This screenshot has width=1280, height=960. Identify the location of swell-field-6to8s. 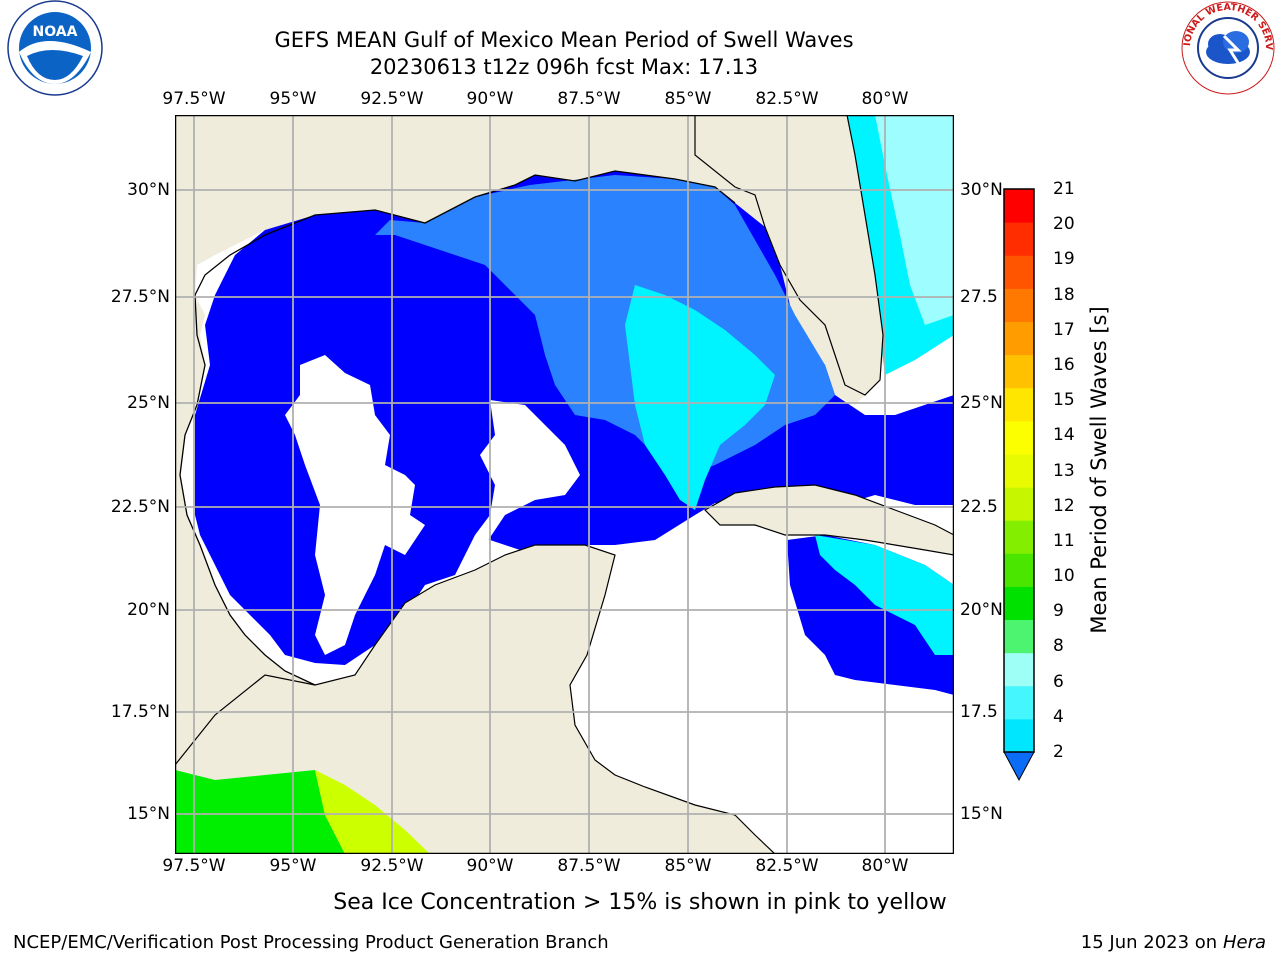
(700, 397).